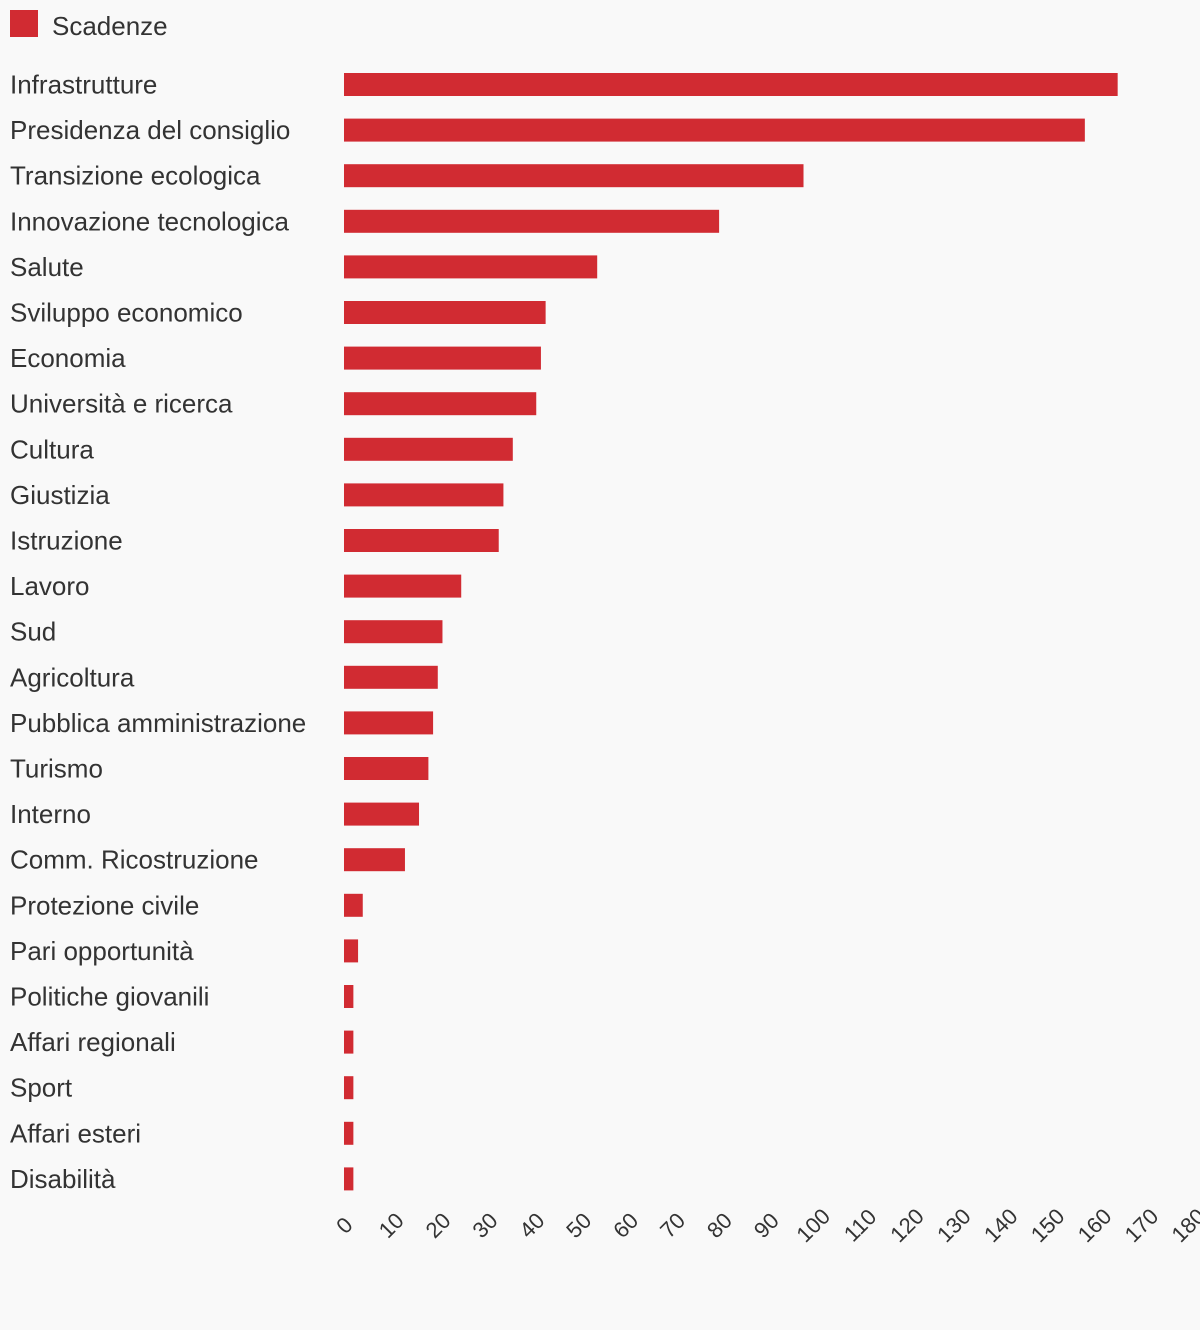 Image resolution: width=1200 pixels, height=1330 pixels. What do you see at coordinates (134, 860) in the screenshot?
I see `category-label: Comm. Ricostruzione` at bounding box center [134, 860].